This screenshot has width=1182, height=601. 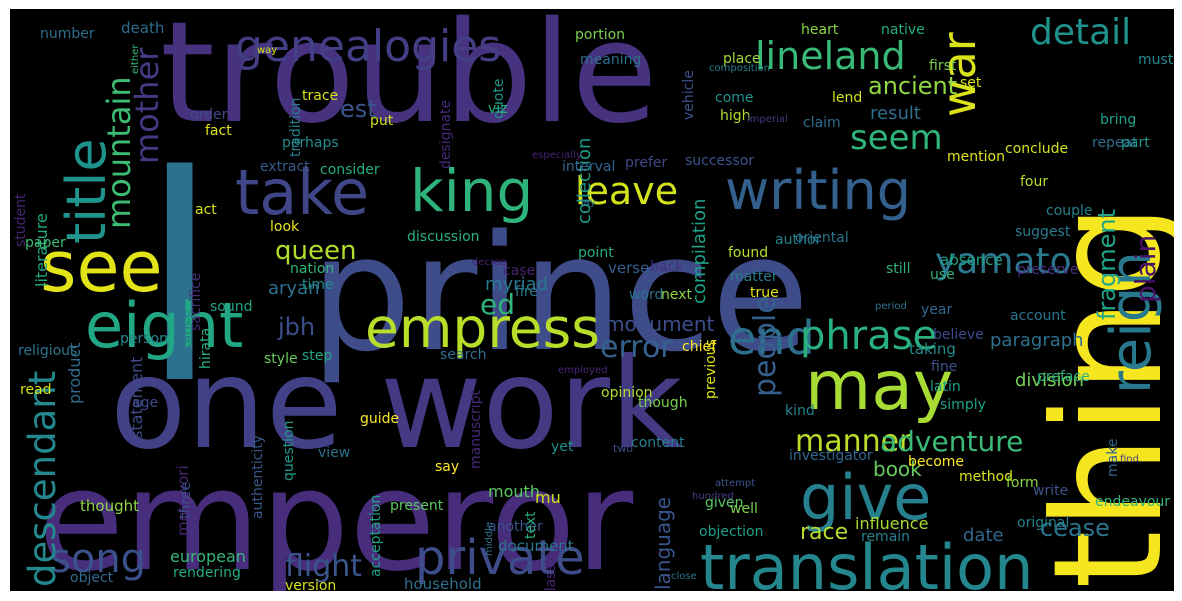 What do you see at coordinates (36, 390) in the screenshot?
I see `word-read: read` at bounding box center [36, 390].